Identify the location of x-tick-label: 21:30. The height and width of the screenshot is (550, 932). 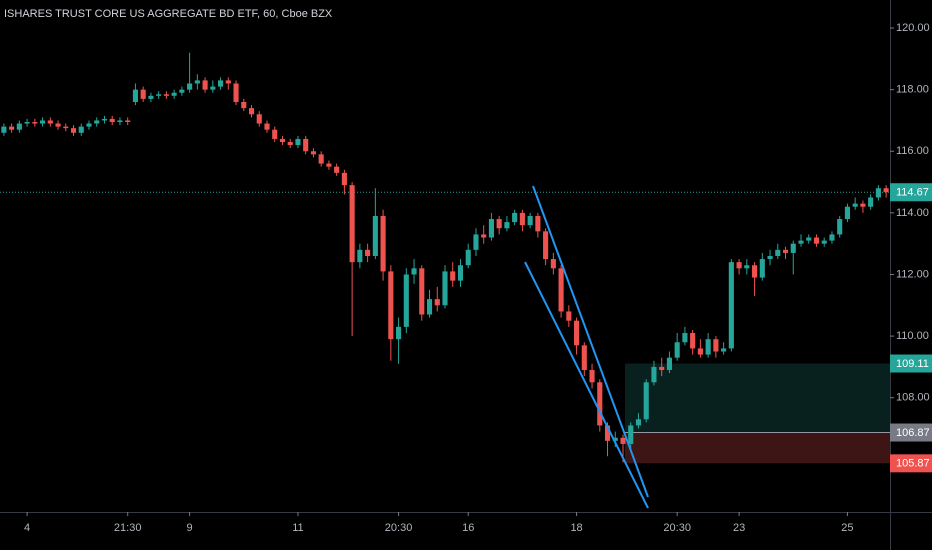
(128, 528).